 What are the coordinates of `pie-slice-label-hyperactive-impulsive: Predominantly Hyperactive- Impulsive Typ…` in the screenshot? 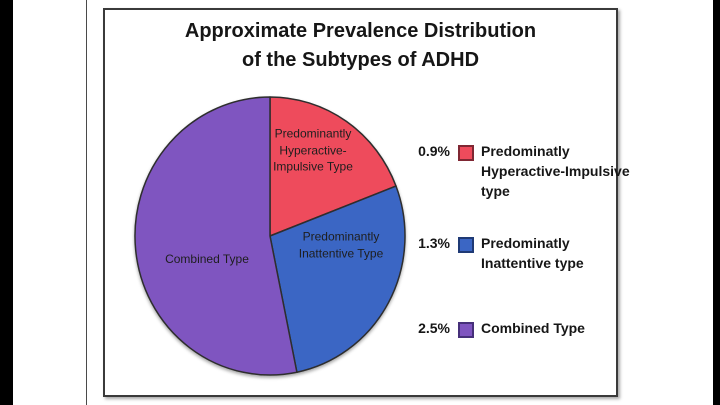 It's located at (313, 150).